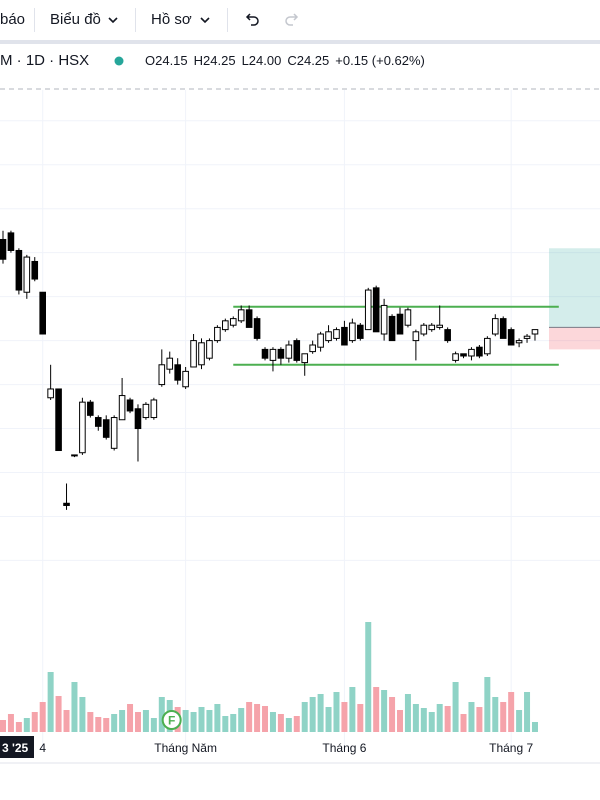 This screenshot has height=800, width=600. What do you see at coordinates (119, 61) in the screenshot?
I see `status-dot` at bounding box center [119, 61].